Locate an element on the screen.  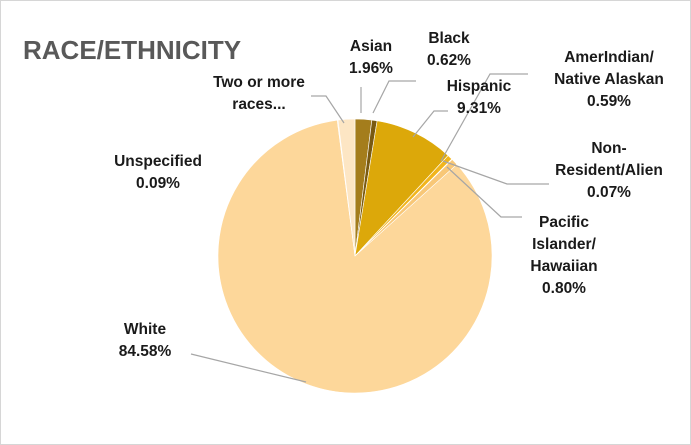
slice-label: Pacific Islander/Hawaiian 0.80% is located at coordinates (563, 255).